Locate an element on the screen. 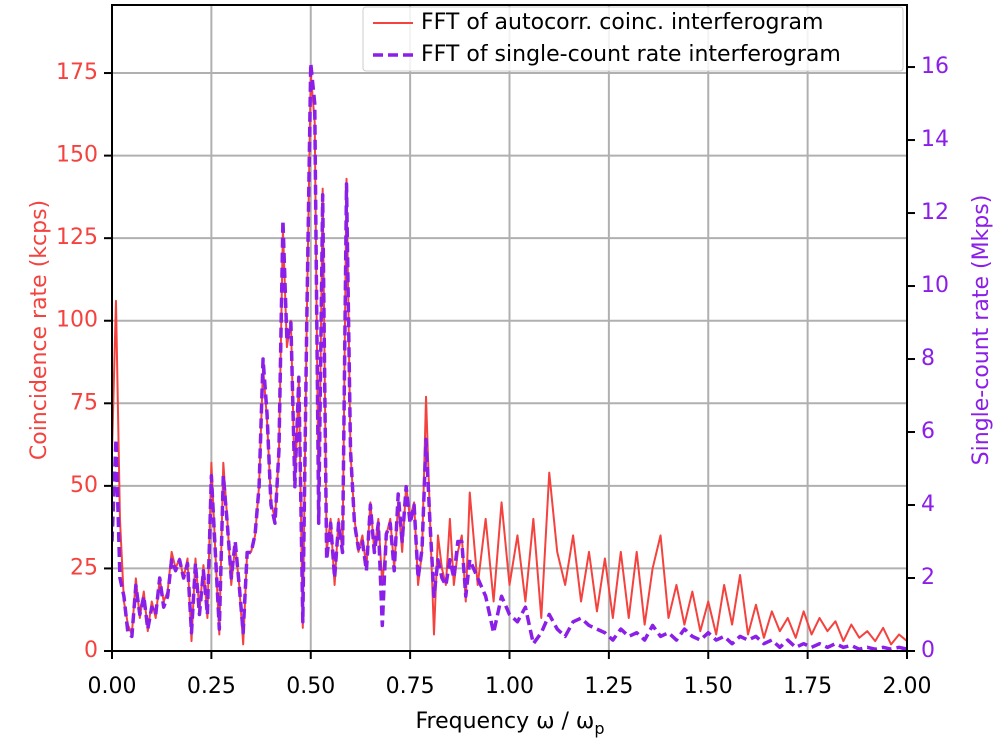 The height and width of the screenshot is (743, 997). x-axis-label: Frequency ω / ωp is located at coordinates (509, 723).